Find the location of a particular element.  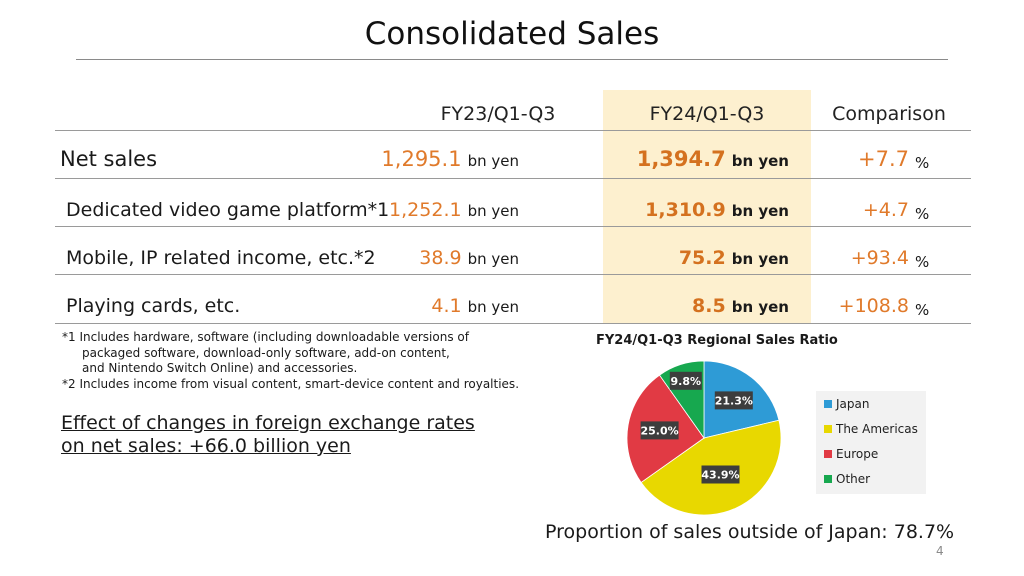

legend-item-the-americas: The Americas is located at coordinates (871, 429).